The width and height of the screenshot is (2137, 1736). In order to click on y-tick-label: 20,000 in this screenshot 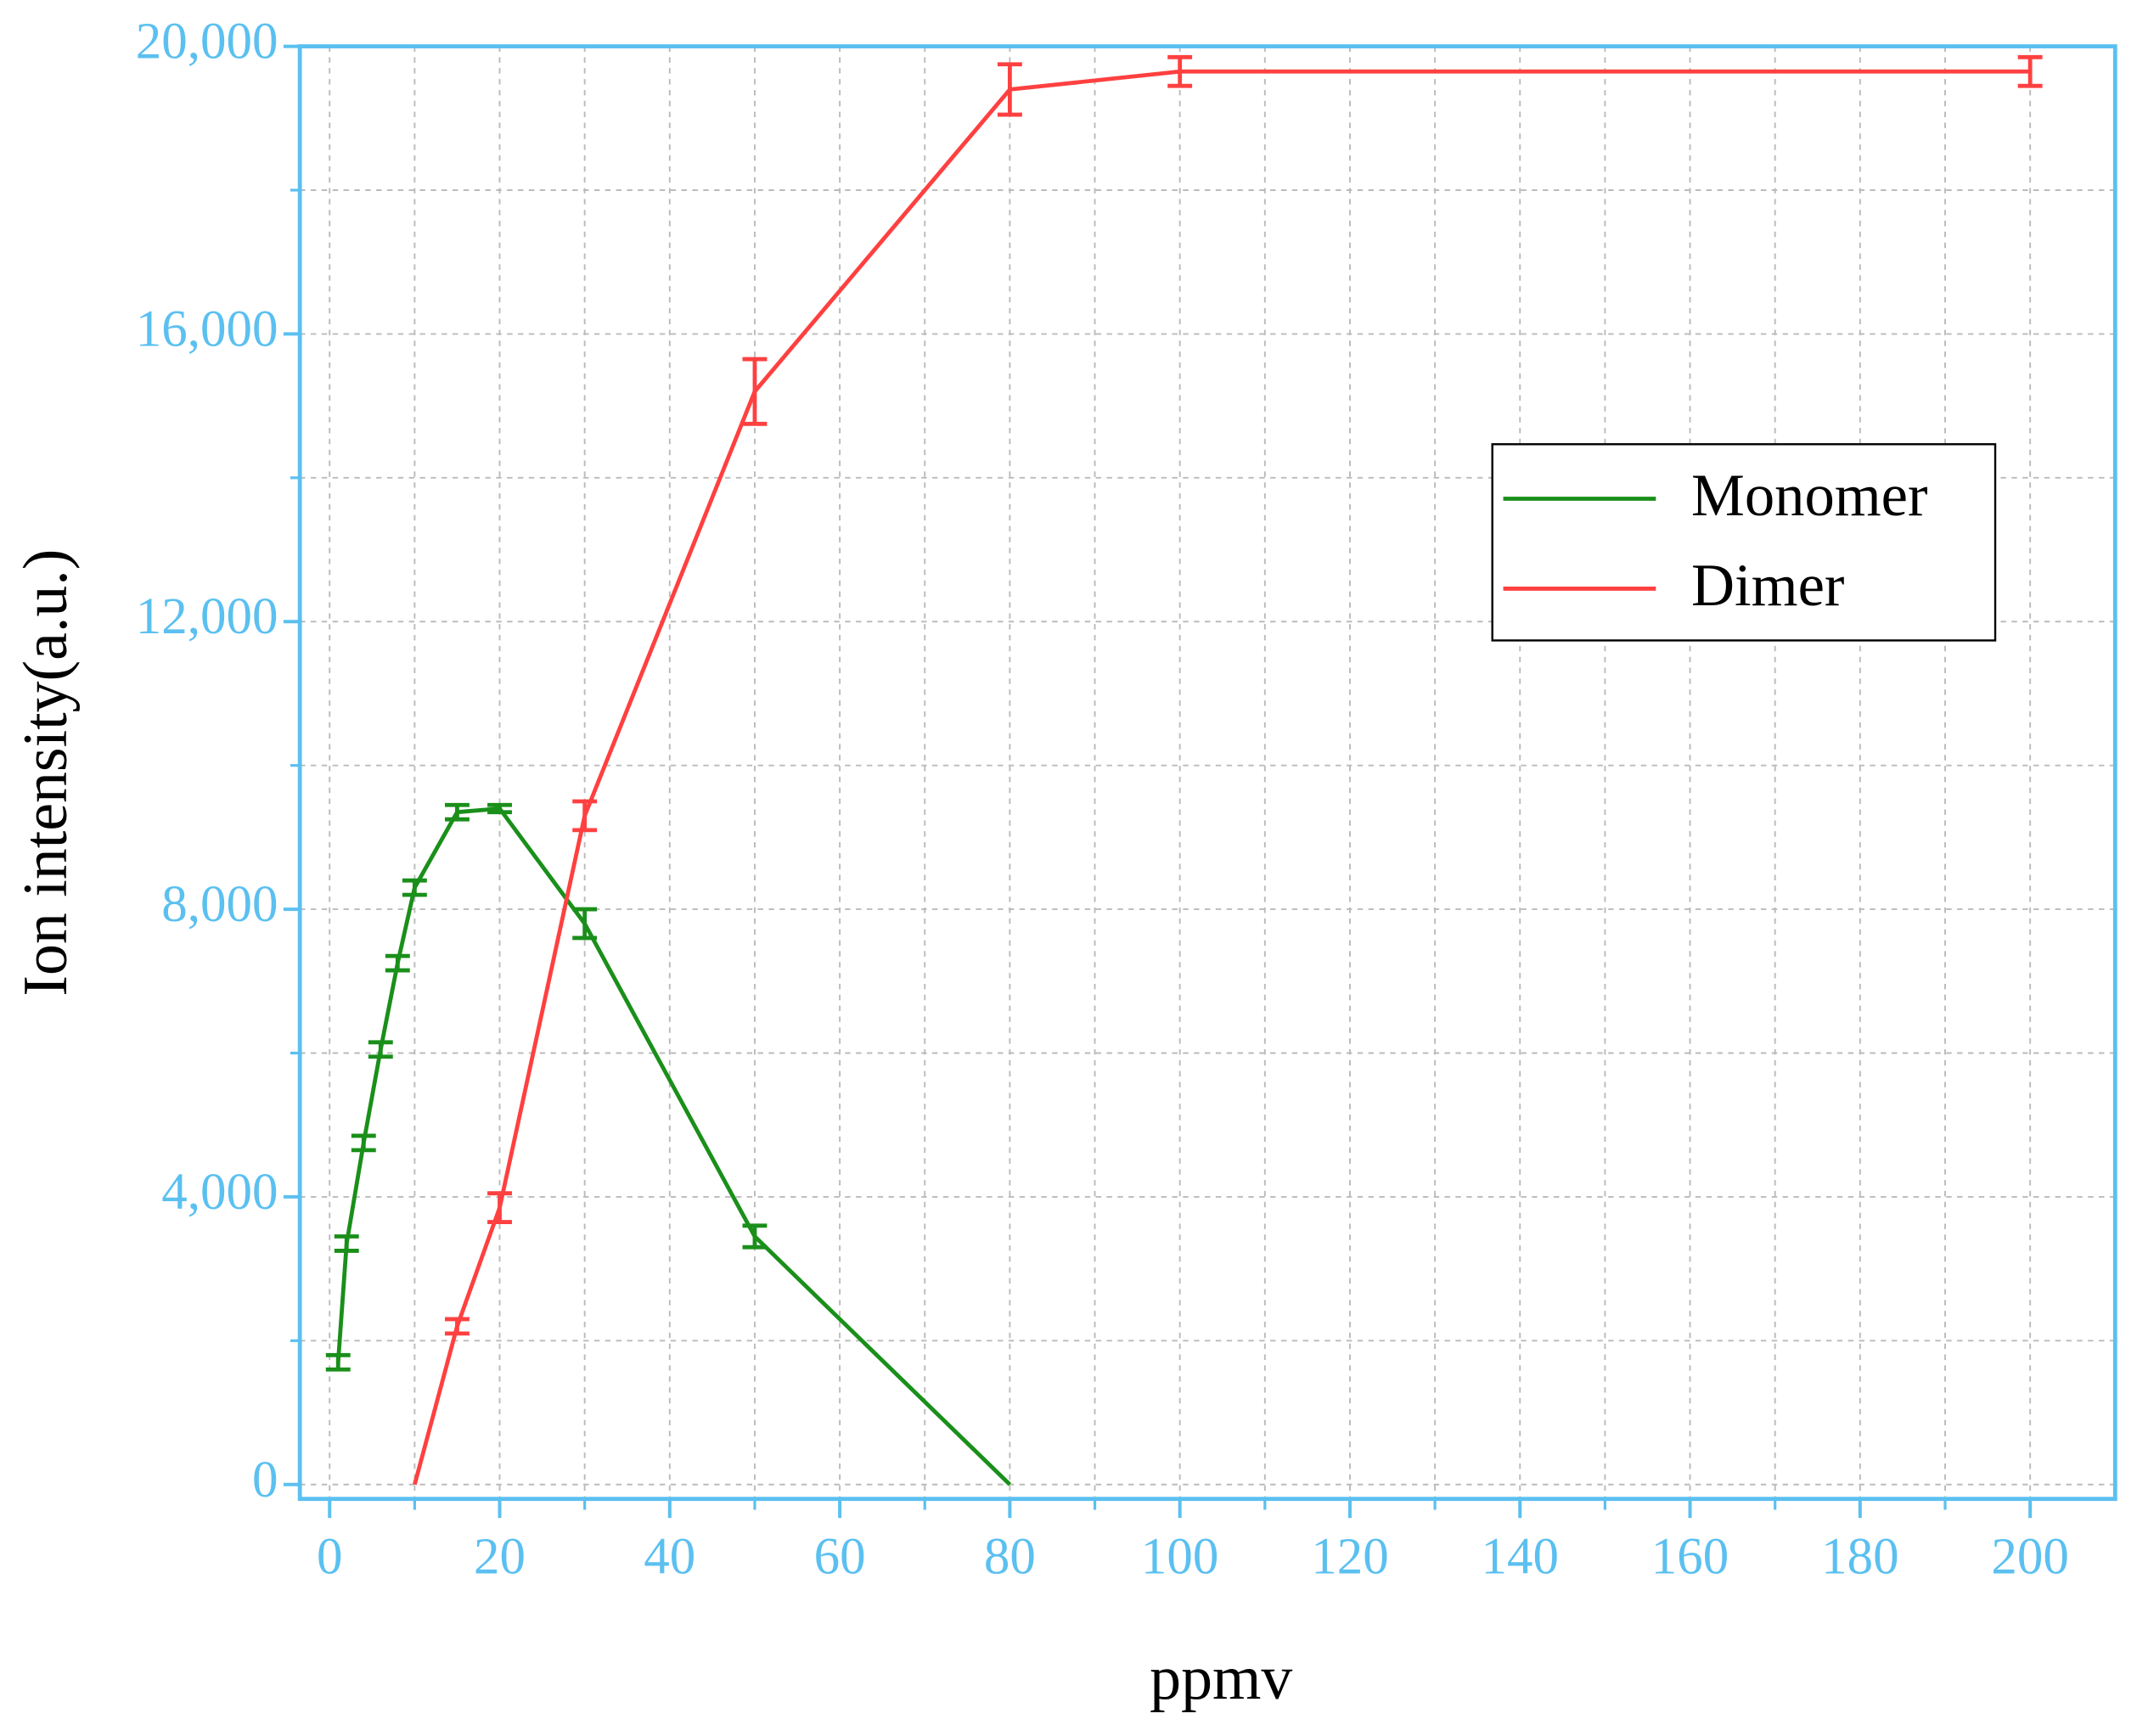, I will do `click(207, 42)`.